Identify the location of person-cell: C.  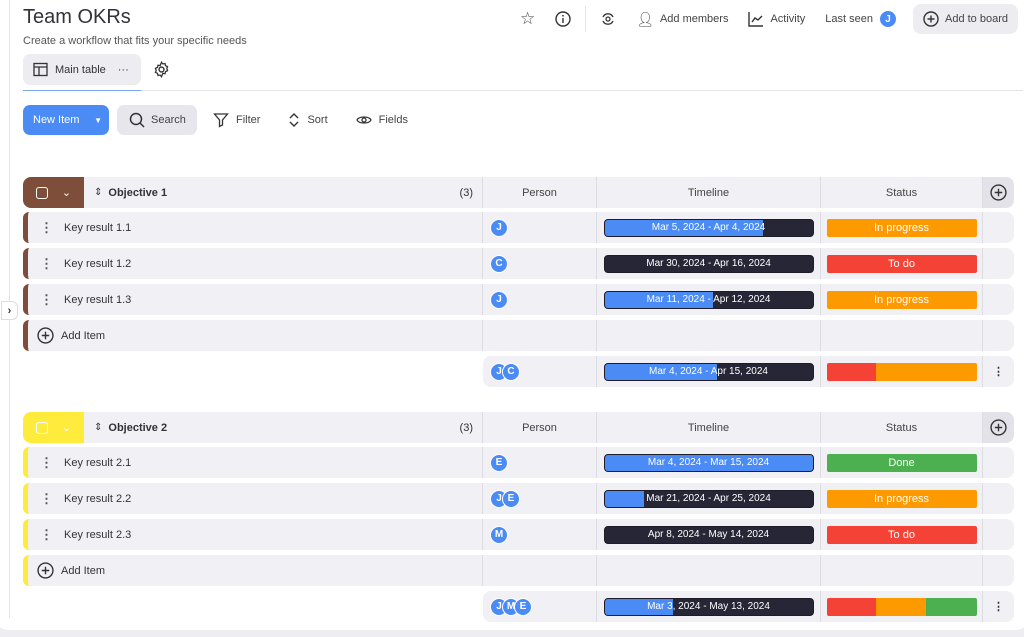
(540, 263).